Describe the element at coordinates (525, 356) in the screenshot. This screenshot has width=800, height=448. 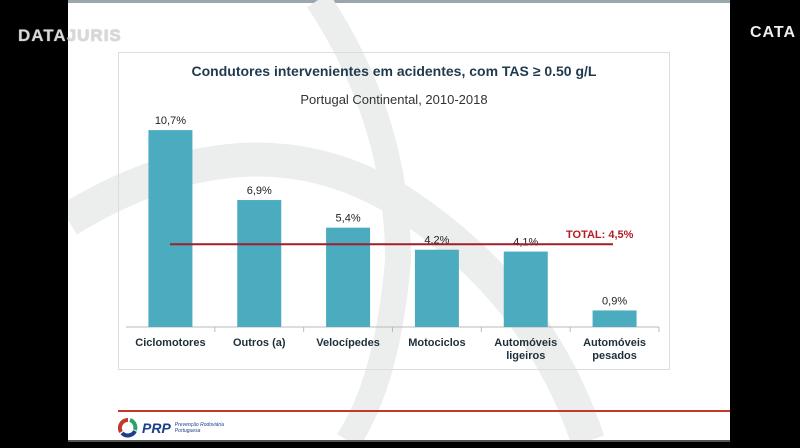
I see `category-label: ligeiros` at that location.